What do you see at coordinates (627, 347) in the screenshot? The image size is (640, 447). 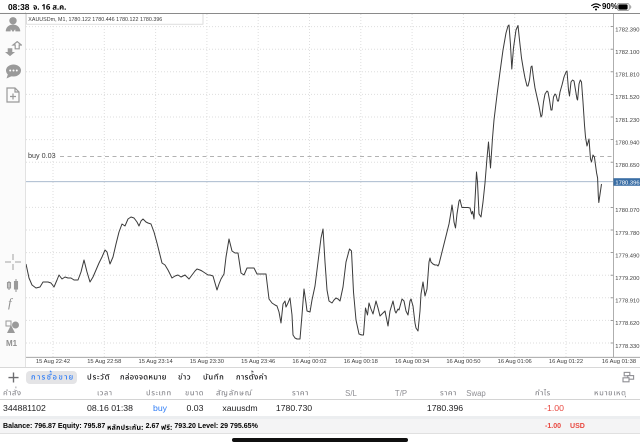 I see `svg-text: 1778.330` at bounding box center [627, 347].